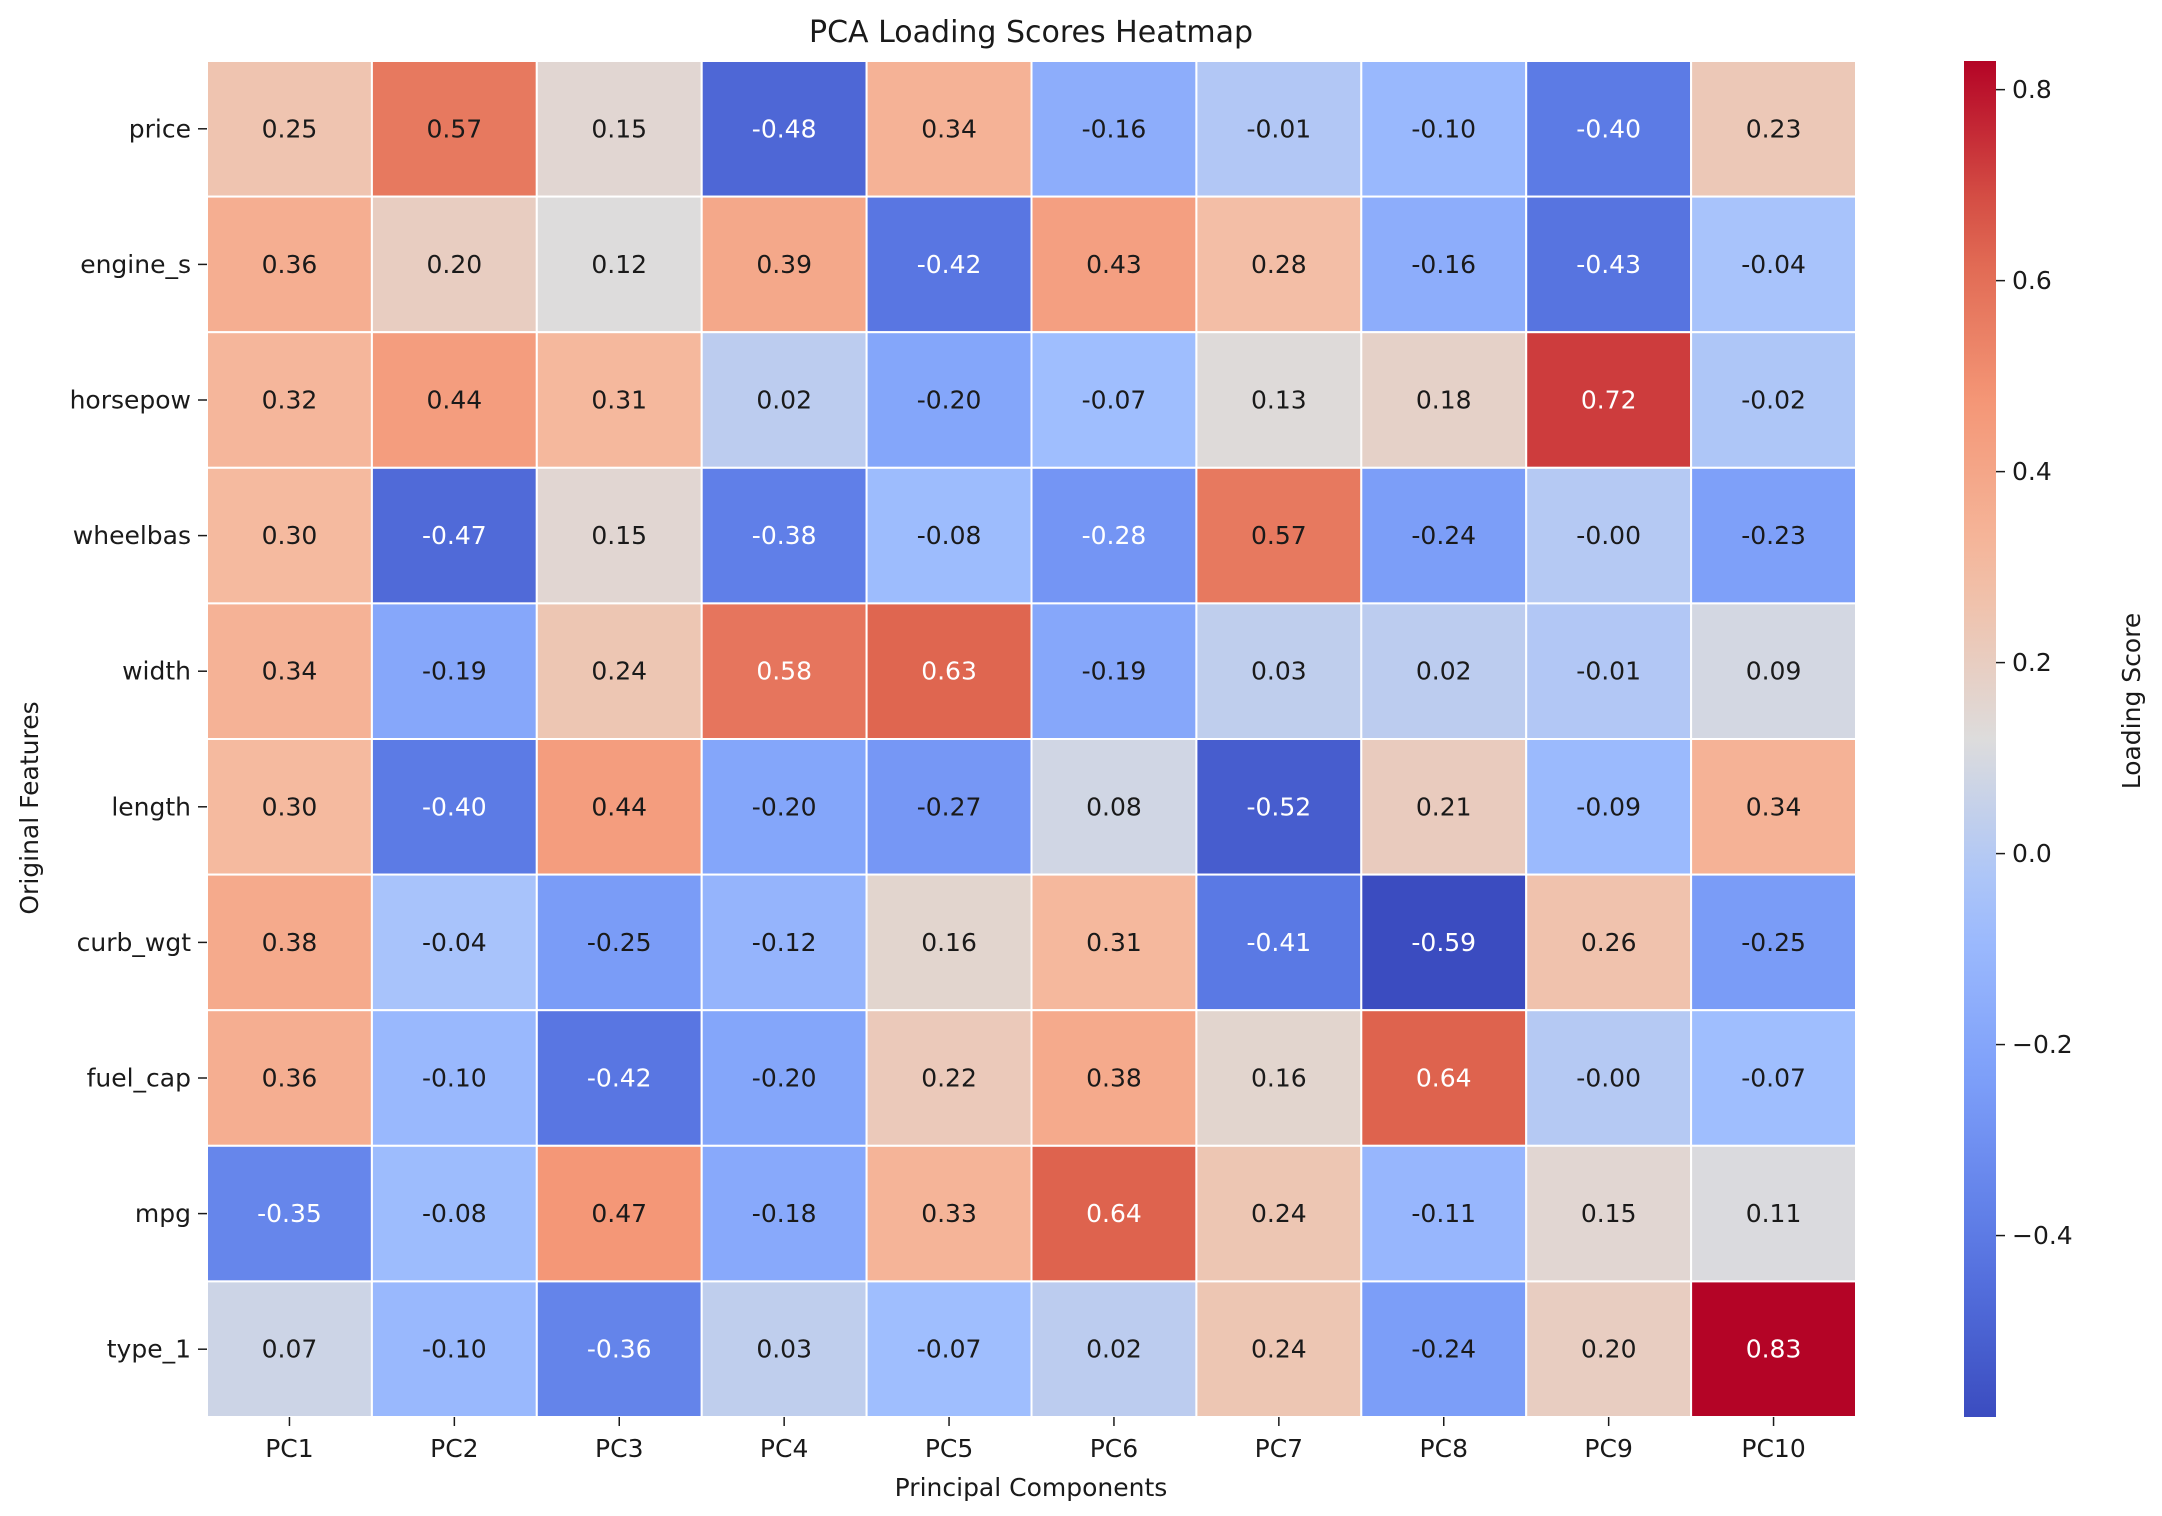  Describe the element at coordinates (949, 264) in the screenshot. I see `cell-value-label: -0.42` at that location.